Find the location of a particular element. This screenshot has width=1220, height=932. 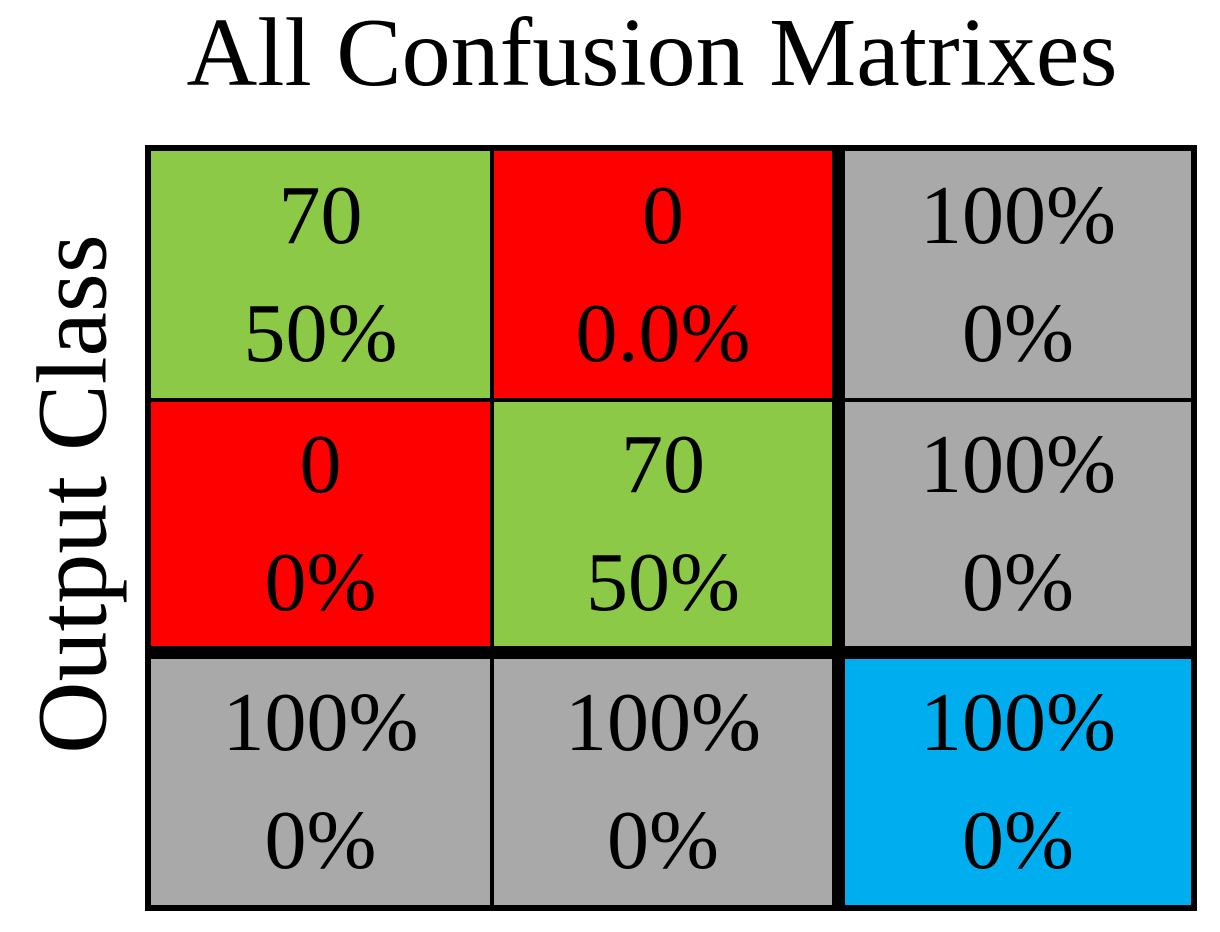

matrix-cell-r1c1: 70 50% is located at coordinates (320, 274).